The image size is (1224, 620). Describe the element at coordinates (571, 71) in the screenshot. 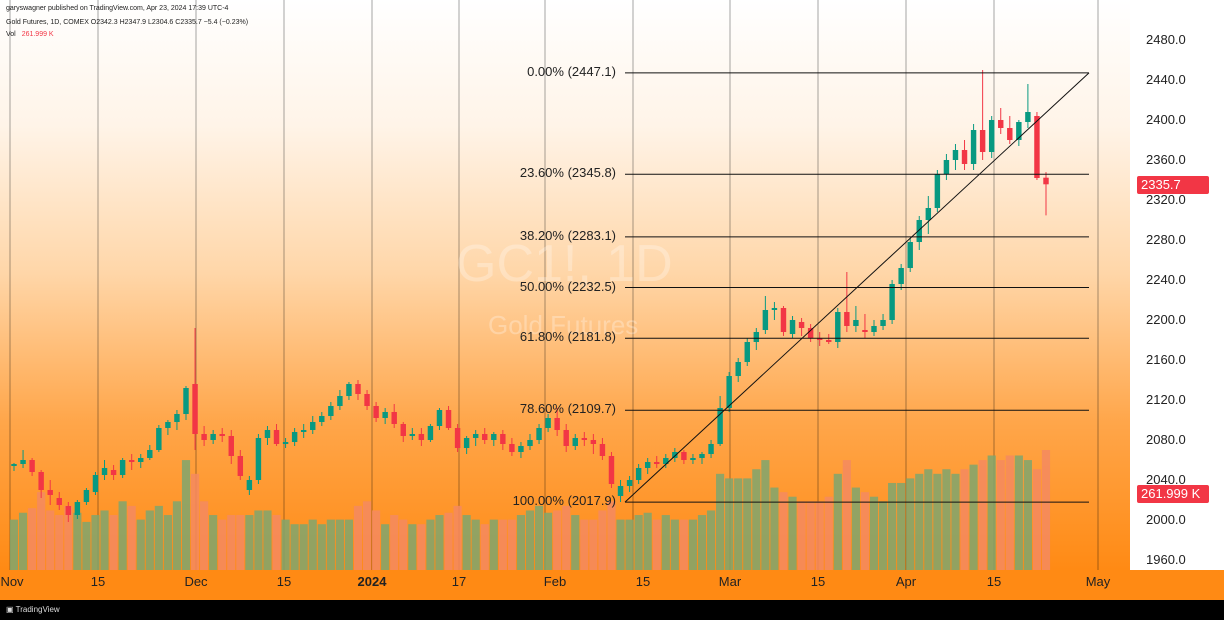

I see `fib-level-label: 0.00% (2447.1)` at that location.